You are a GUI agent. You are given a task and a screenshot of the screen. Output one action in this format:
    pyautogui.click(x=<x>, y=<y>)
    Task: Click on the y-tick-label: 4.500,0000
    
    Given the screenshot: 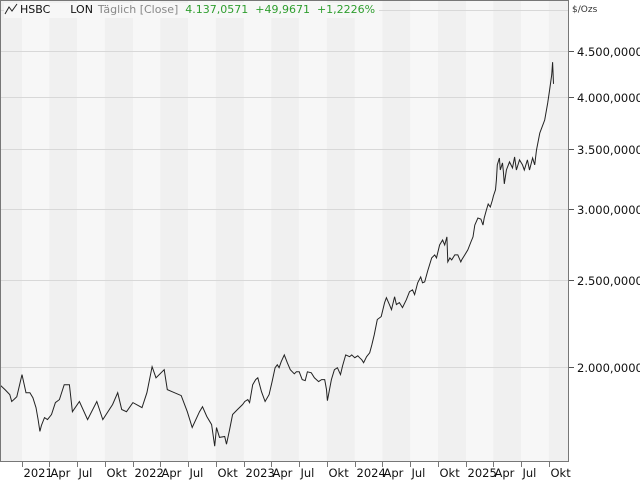 What is the action you would take?
    pyautogui.click(x=608, y=51)
    